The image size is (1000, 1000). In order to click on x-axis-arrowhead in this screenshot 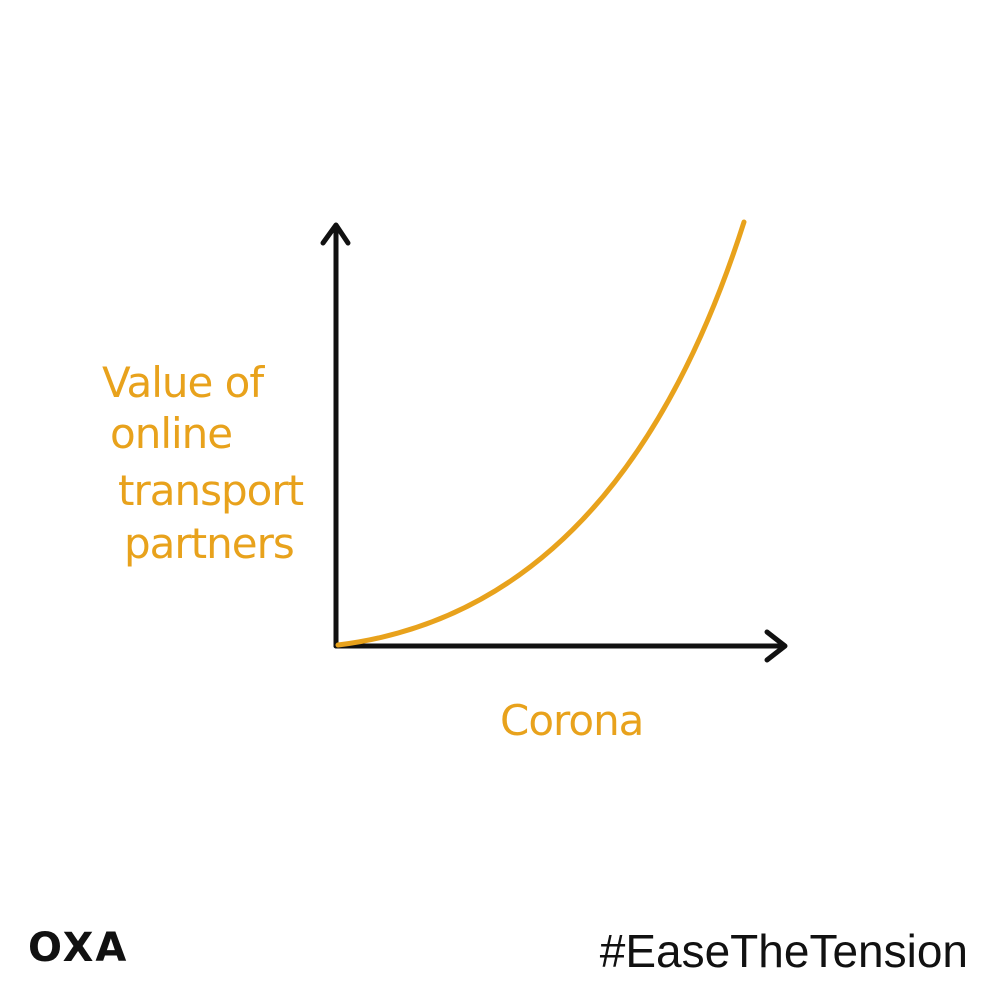, I will do `click(776, 646)`.